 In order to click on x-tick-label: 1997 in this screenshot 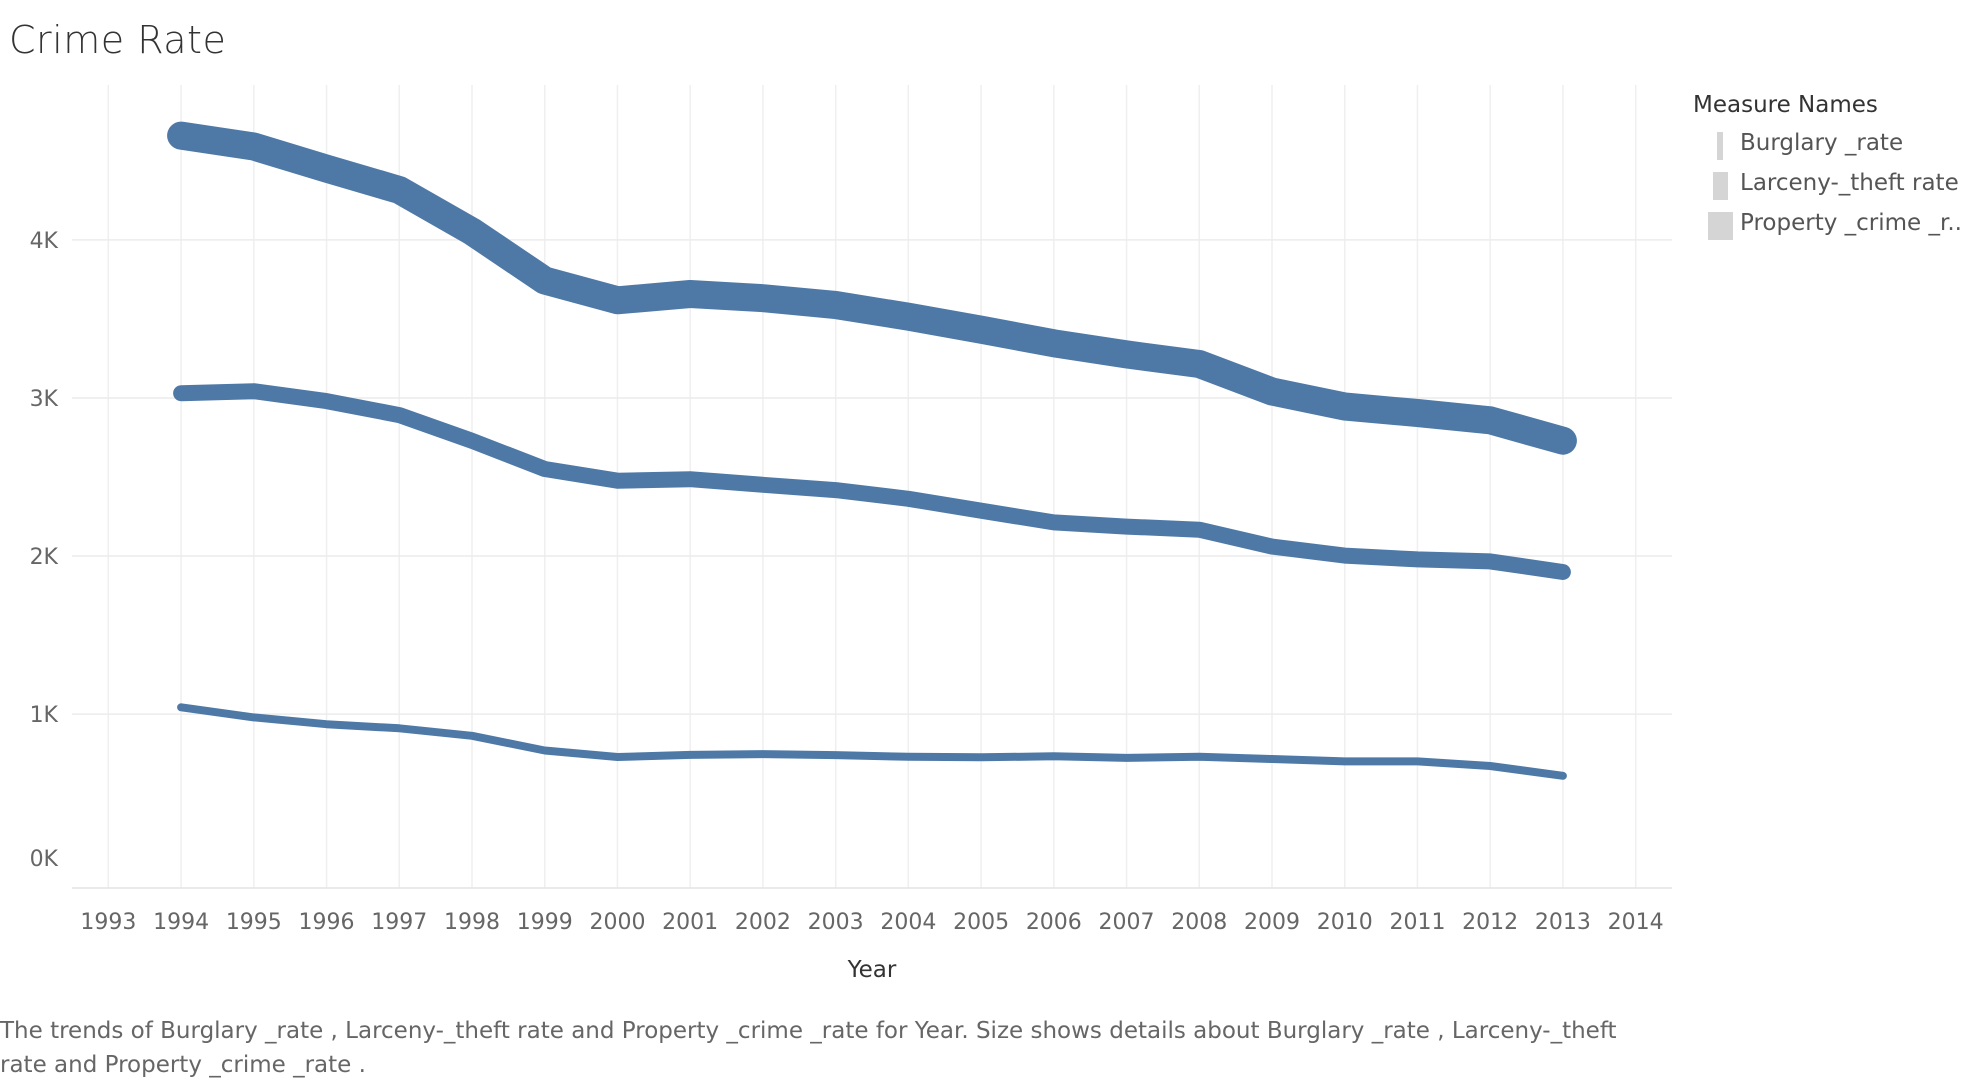, I will do `click(399, 922)`.